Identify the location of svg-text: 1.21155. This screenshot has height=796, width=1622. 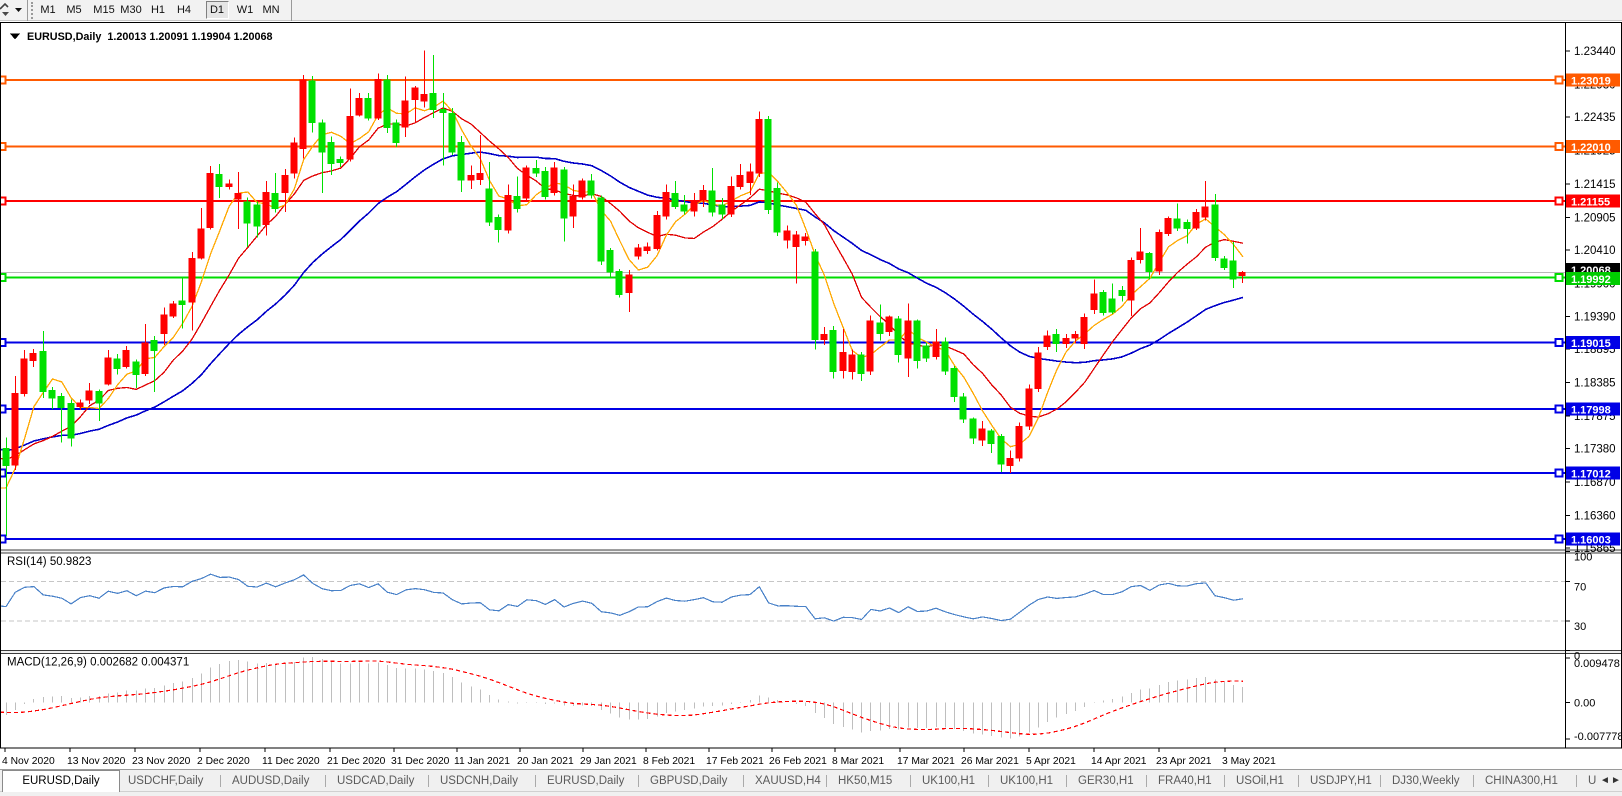
(1590, 203).